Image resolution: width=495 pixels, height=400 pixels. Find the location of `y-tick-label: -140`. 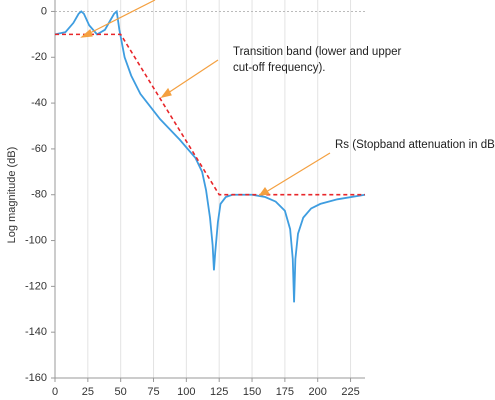

y-tick-label: -140 is located at coordinates (36, 332).